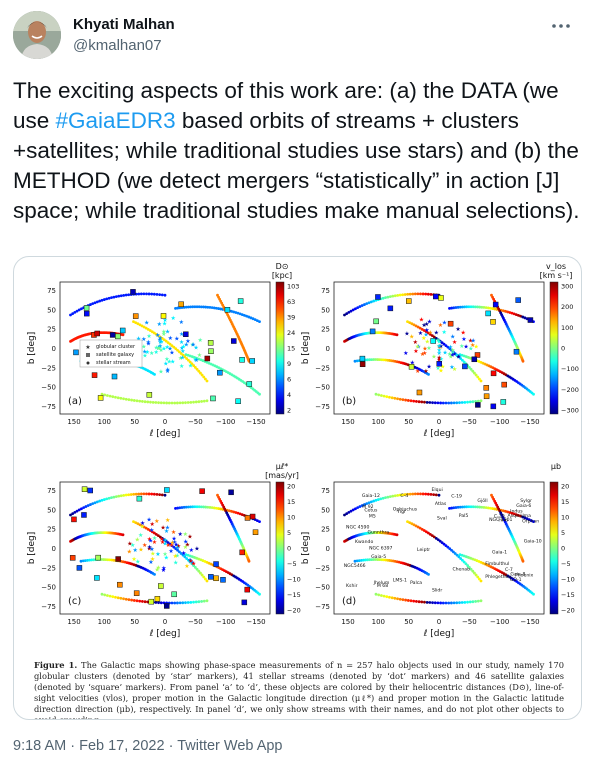 The height and width of the screenshot is (763, 594). What do you see at coordinates (570, 411) in the screenshot?
I see `colorbar-tick-label: −300` at bounding box center [570, 411].